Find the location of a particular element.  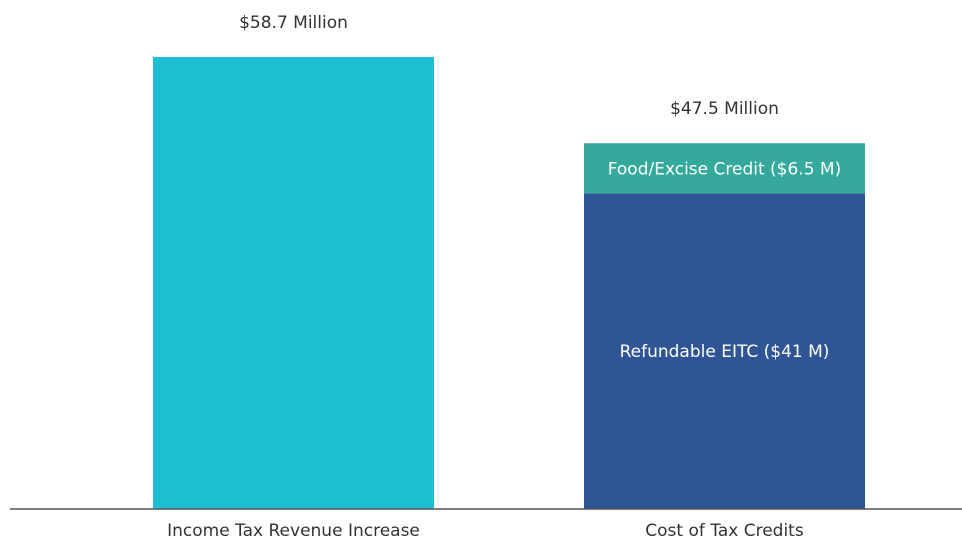

category-label-2: Cost of Tax Credits is located at coordinates (724, 531).